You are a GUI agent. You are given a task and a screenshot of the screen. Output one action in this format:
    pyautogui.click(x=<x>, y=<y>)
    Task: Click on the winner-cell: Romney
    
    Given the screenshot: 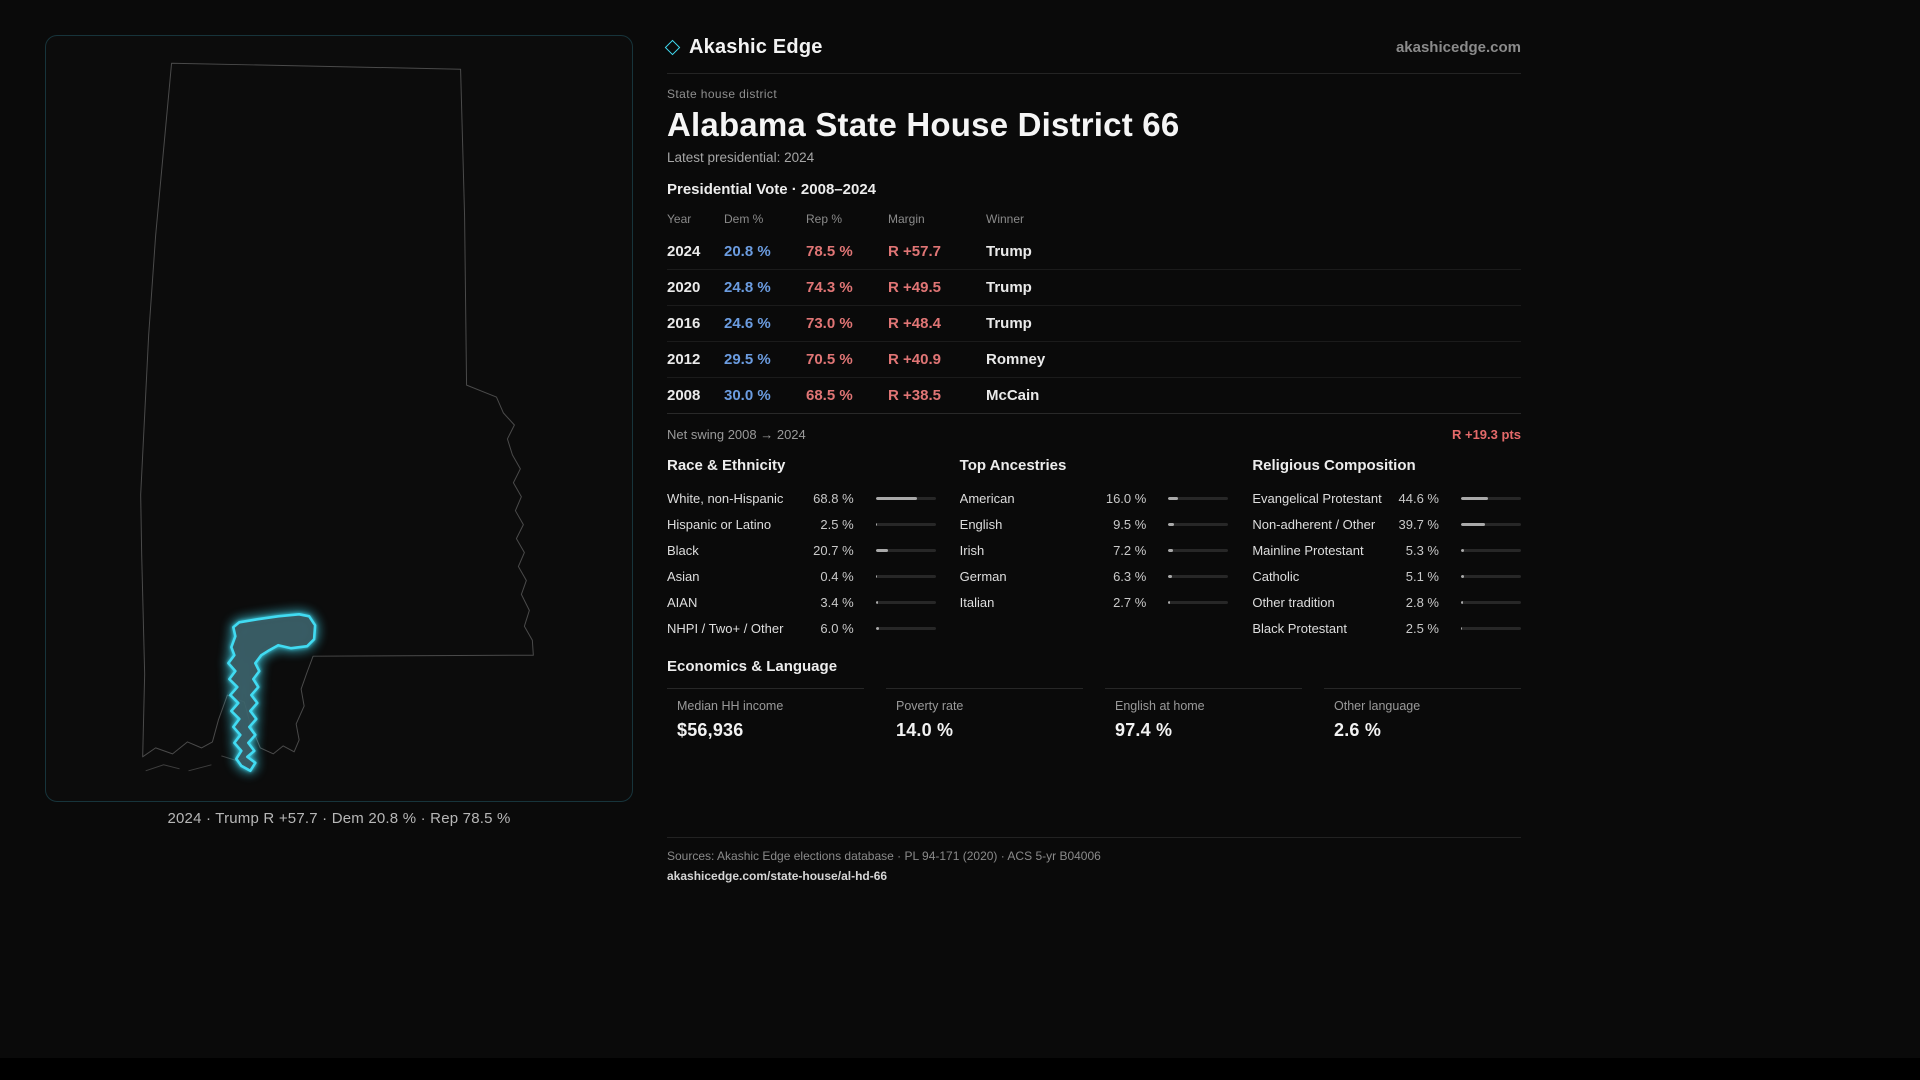 What is the action you would take?
    pyautogui.click(x=1016, y=359)
    